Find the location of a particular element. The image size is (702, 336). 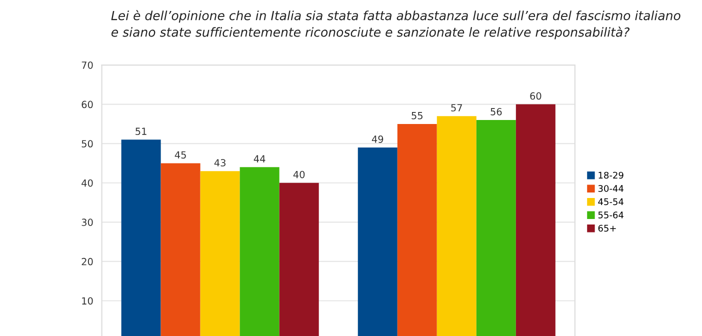

data-label: 57 is located at coordinates (456, 108).